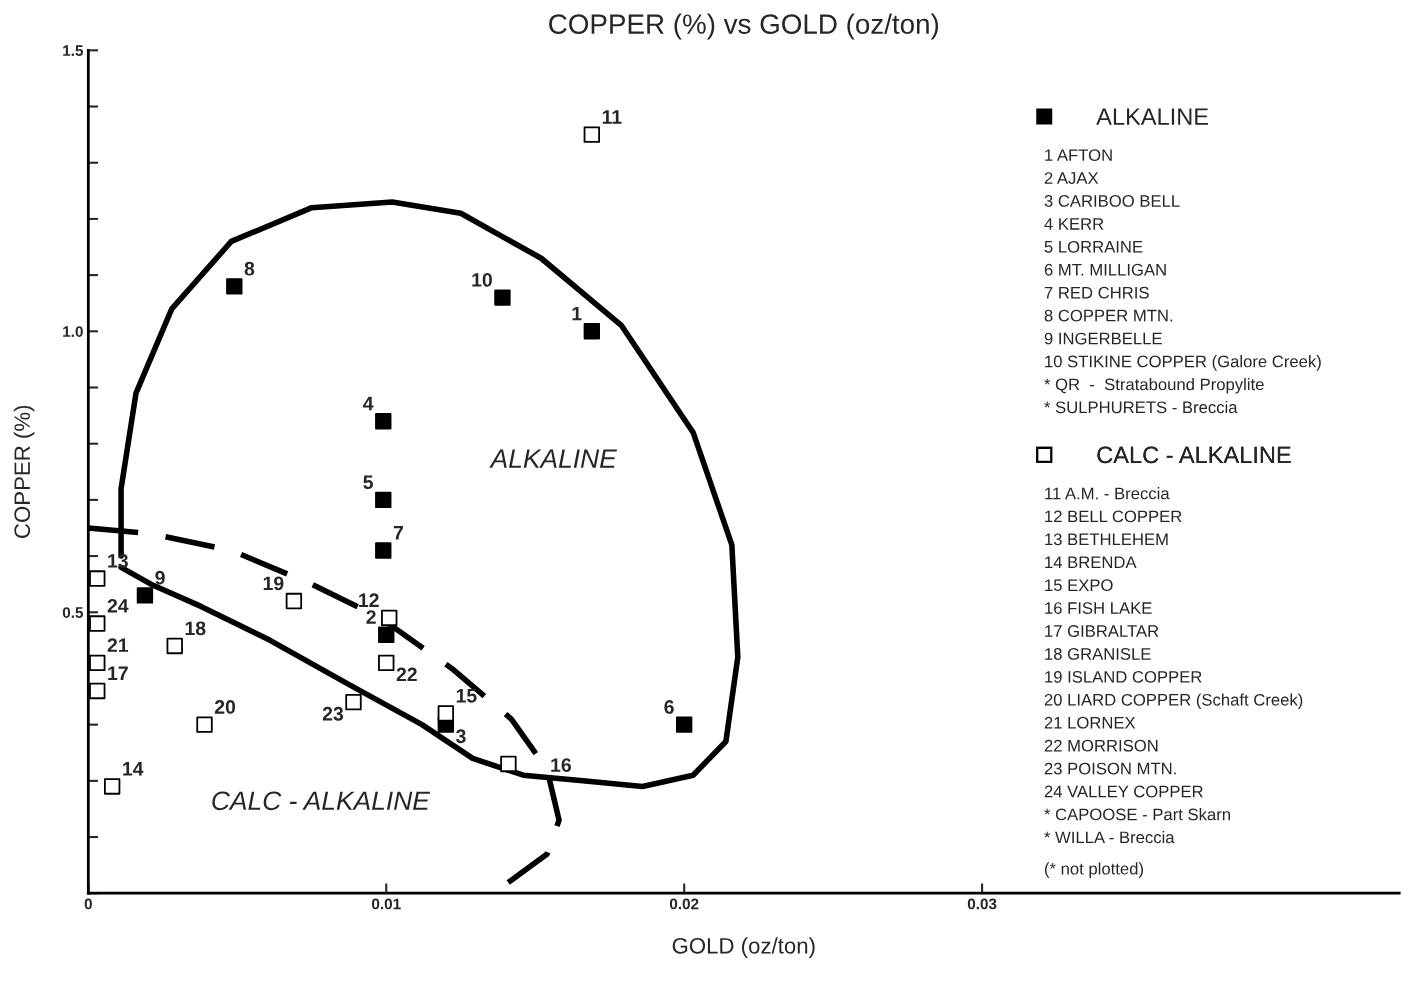  What do you see at coordinates (1105, 269) in the screenshot?
I see `annotation: 6 MT. MILLIGAN` at bounding box center [1105, 269].